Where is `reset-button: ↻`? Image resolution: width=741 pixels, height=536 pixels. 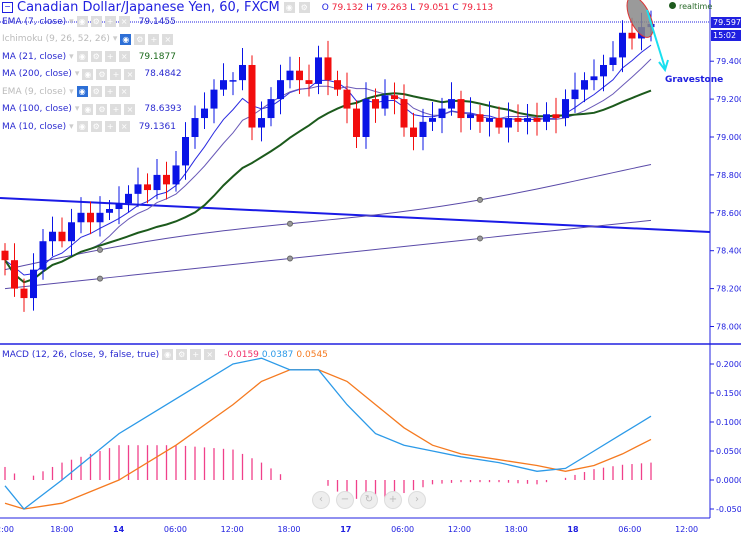
reset-button: ↻ is located at coordinates (369, 500).